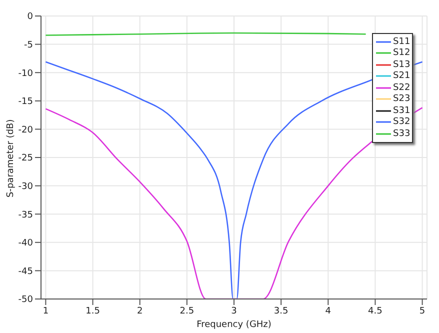  I want to click on legend-label: S11, so click(401, 41).